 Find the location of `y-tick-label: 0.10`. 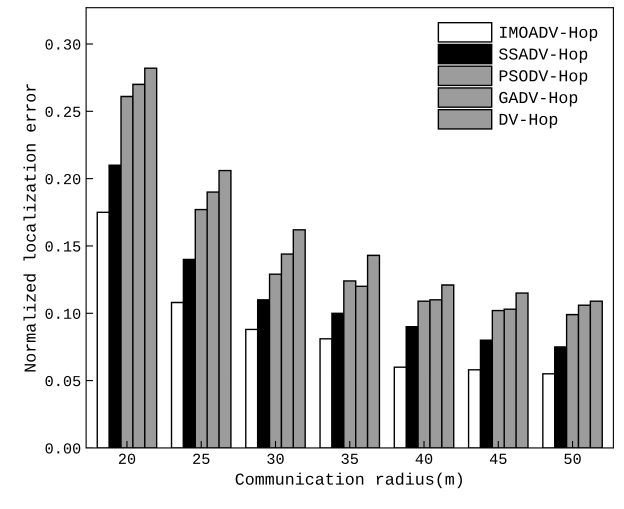

y-tick-label: 0.10 is located at coordinates (63, 313).